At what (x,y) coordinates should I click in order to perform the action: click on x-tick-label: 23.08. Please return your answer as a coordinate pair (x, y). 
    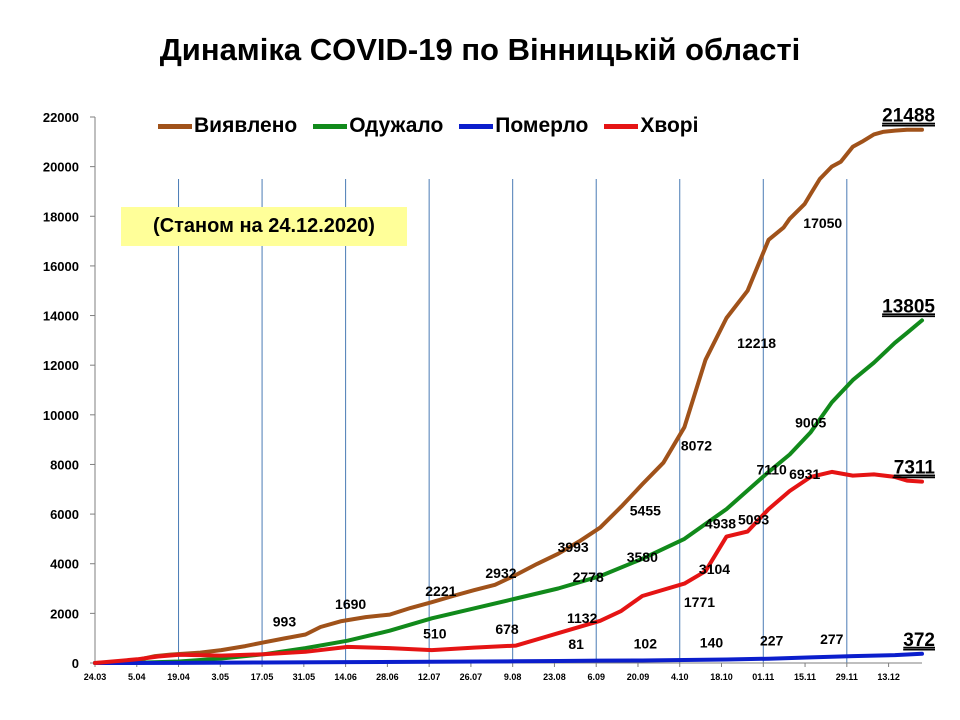
    Looking at the image, I should click on (554, 677).